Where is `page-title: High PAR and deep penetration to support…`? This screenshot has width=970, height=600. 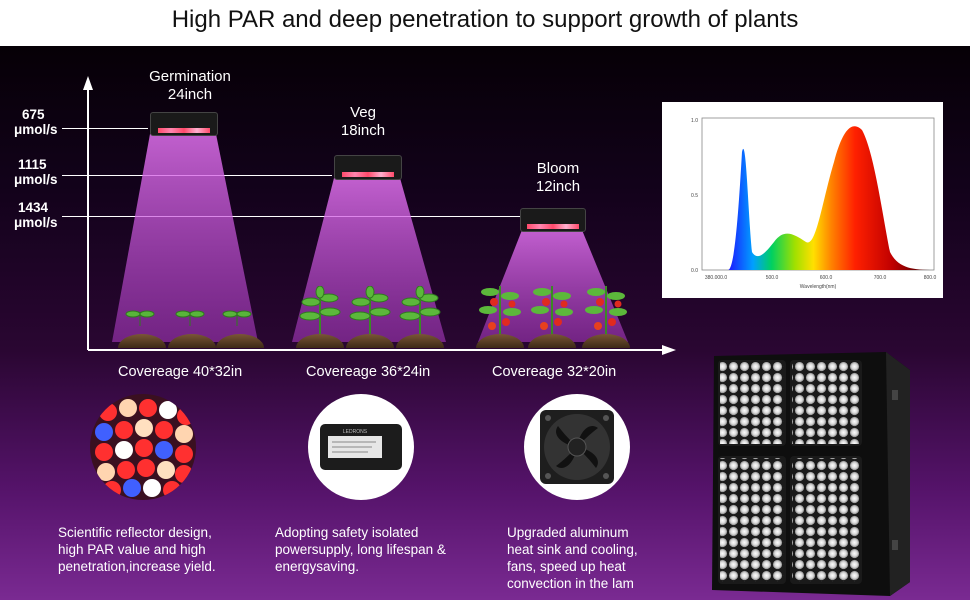
page-title: High PAR and deep penetration to support… is located at coordinates (485, 23).